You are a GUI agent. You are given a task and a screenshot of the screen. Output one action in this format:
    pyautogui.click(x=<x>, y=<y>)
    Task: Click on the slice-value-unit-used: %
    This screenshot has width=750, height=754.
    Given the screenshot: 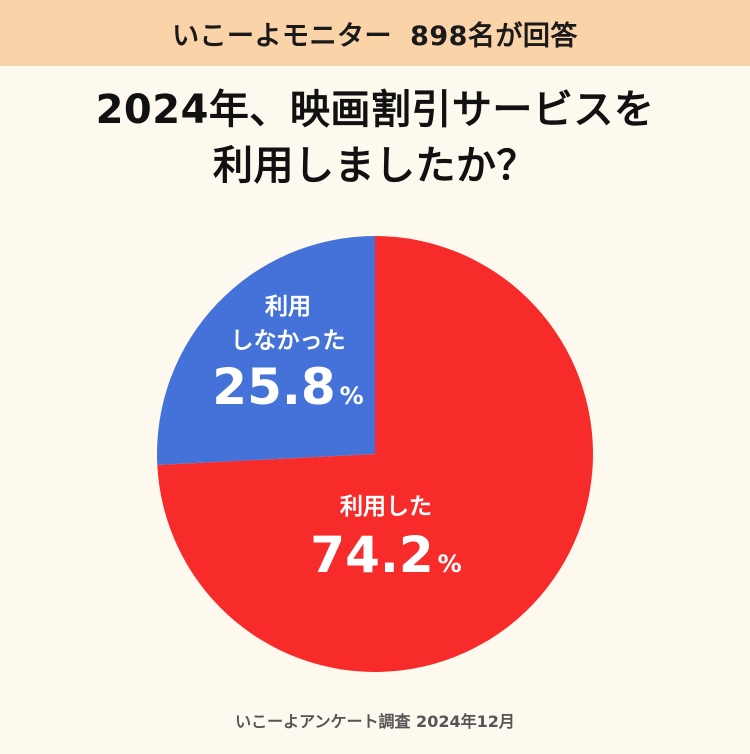 What is the action you would take?
    pyautogui.click(x=450, y=564)
    